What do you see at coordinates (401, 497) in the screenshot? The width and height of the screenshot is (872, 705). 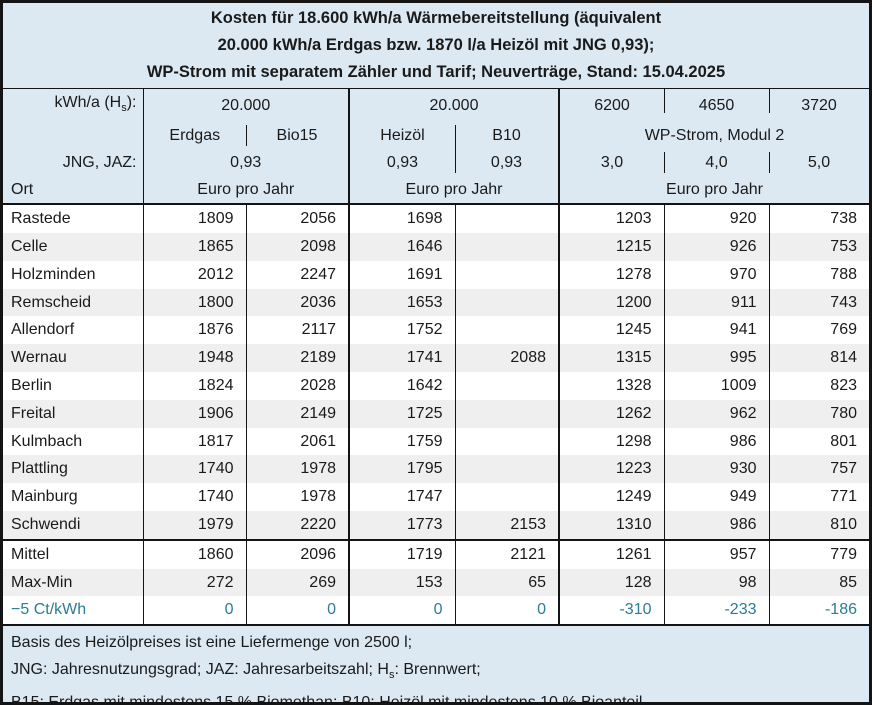 I see `table-cell: 1747` at bounding box center [401, 497].